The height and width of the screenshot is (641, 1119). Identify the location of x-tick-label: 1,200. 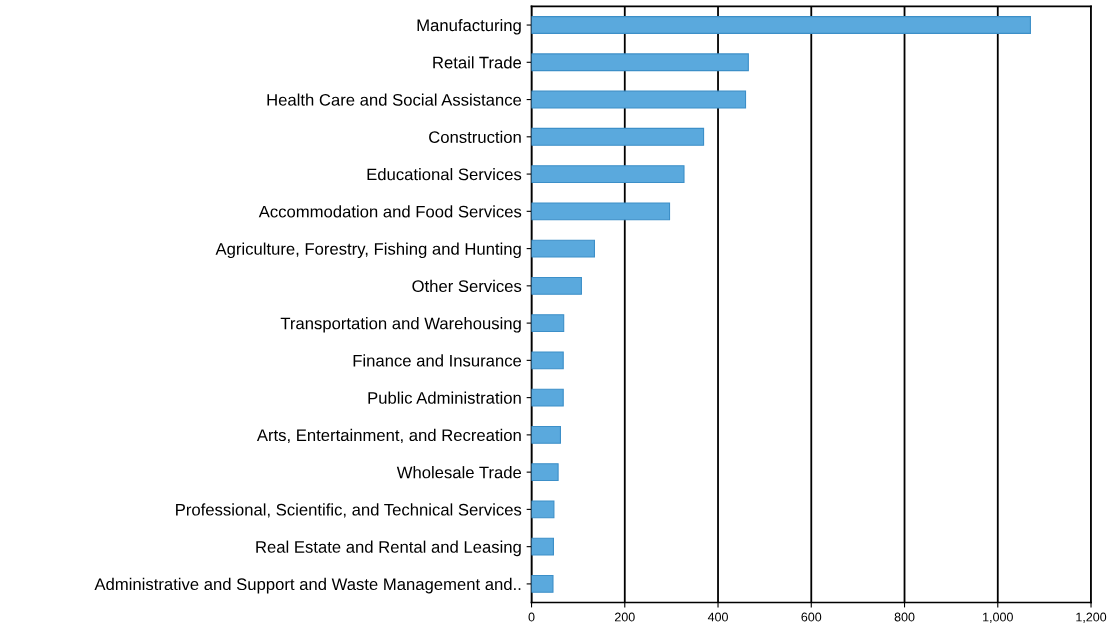
(1091, 617).